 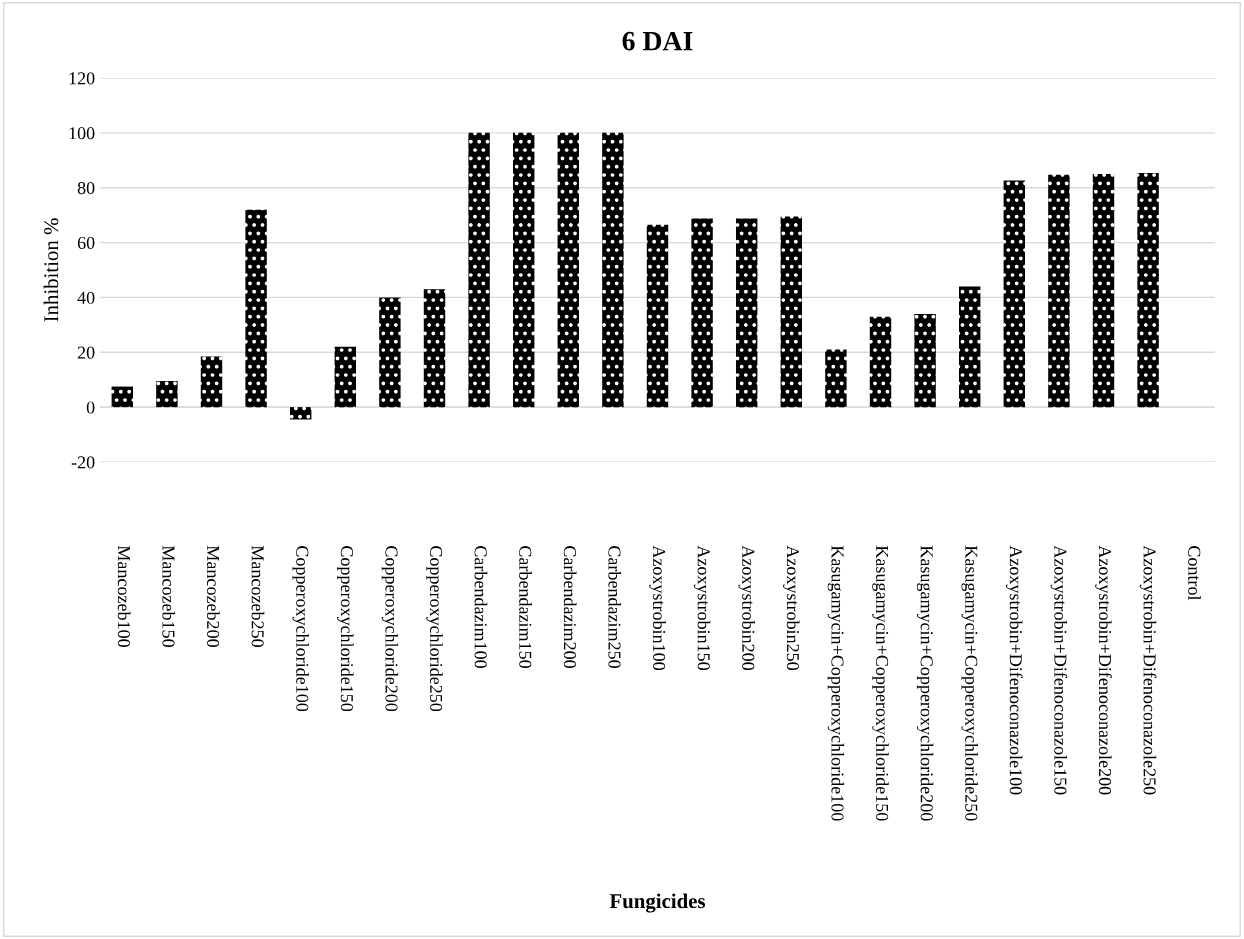 What do you see at coordinates (345, 629) in the screenshot?
I see `x-tick-label: Copperoxychloride150` at bounding box center [345, 629].